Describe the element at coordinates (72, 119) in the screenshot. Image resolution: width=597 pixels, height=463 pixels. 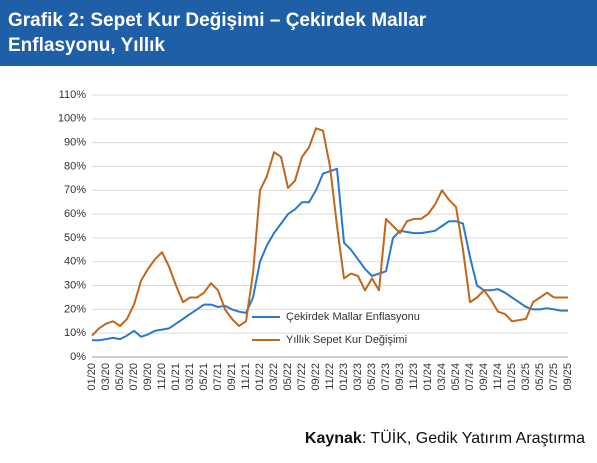
I see `y-tick-label: 100%` at that location.